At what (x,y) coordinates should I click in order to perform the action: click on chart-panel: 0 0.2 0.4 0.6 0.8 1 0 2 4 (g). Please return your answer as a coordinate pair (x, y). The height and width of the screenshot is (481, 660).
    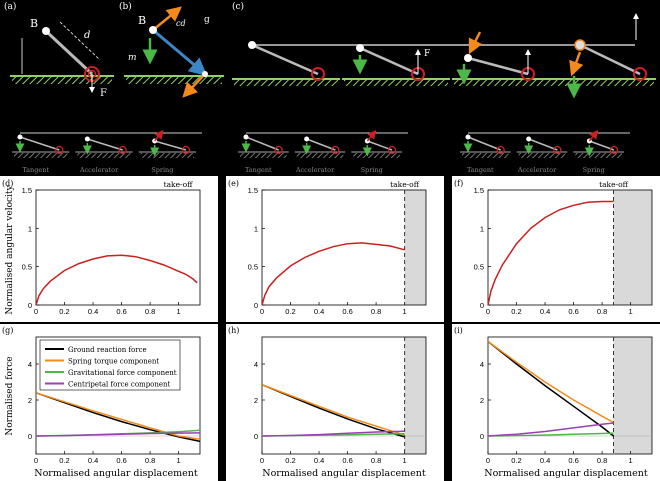
    Looking at the image, I should click on (101, 395).